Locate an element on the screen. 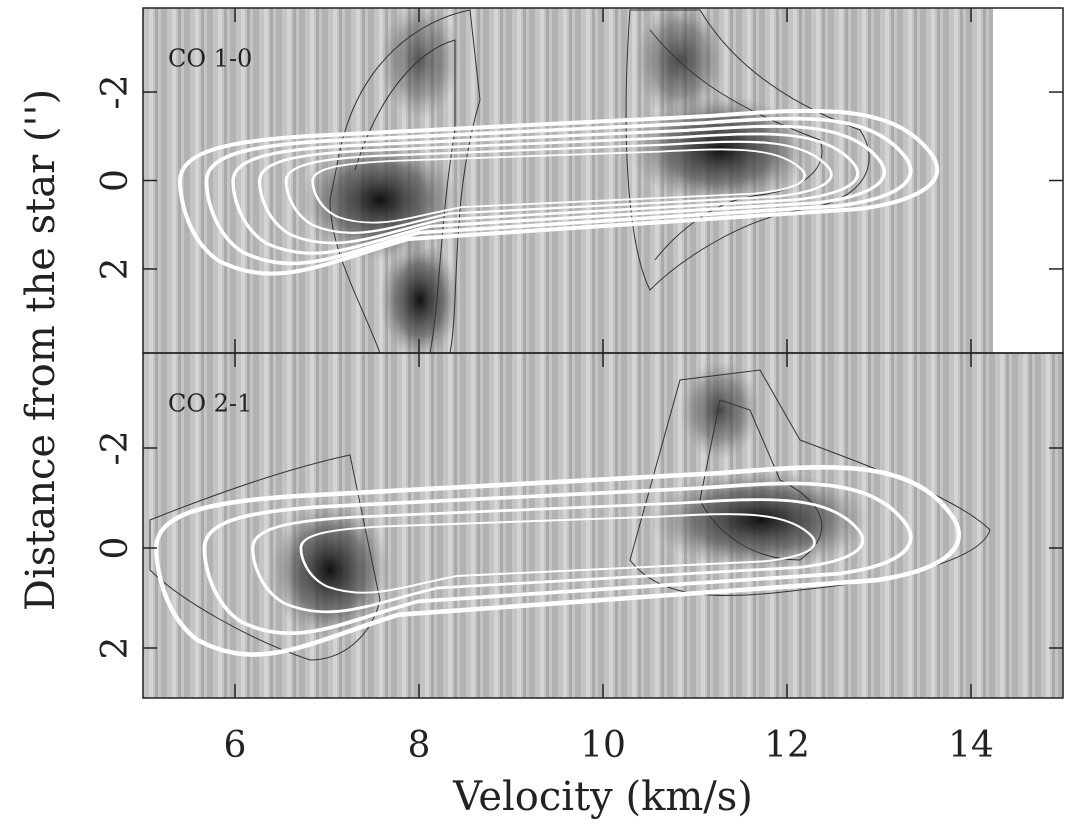 The image size is (1075, 829). x-axis-label: Velocity (km/s) is located at coordinates (602, 797).